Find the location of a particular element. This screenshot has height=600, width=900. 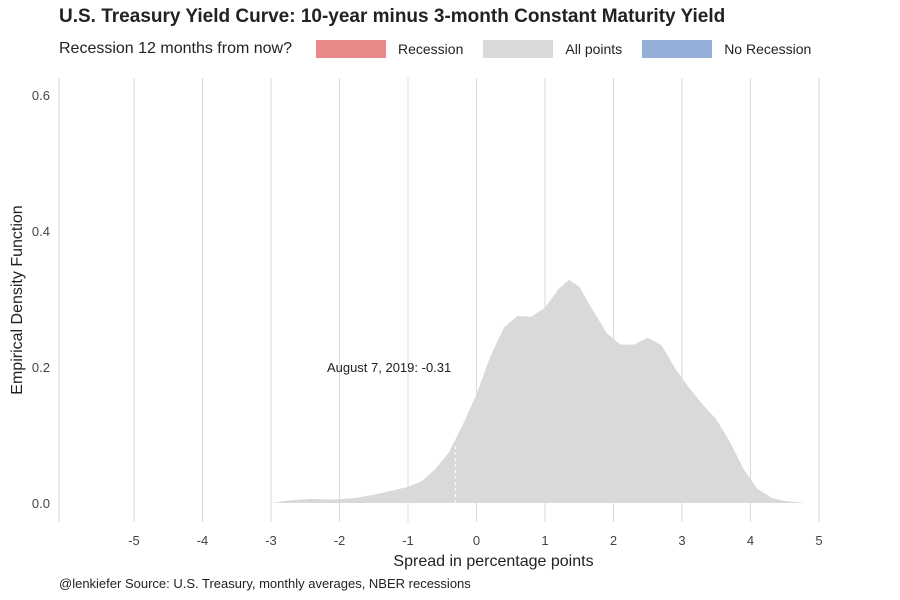

y-axis-title: Empirical Density Function is located at coordinates (17, 299).